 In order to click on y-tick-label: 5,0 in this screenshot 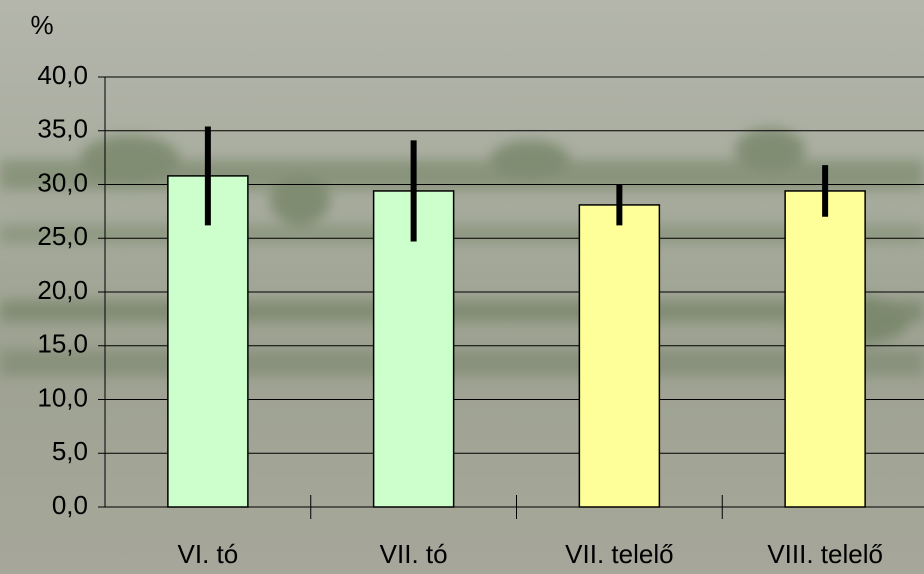, I will do `click(70, 451)`.